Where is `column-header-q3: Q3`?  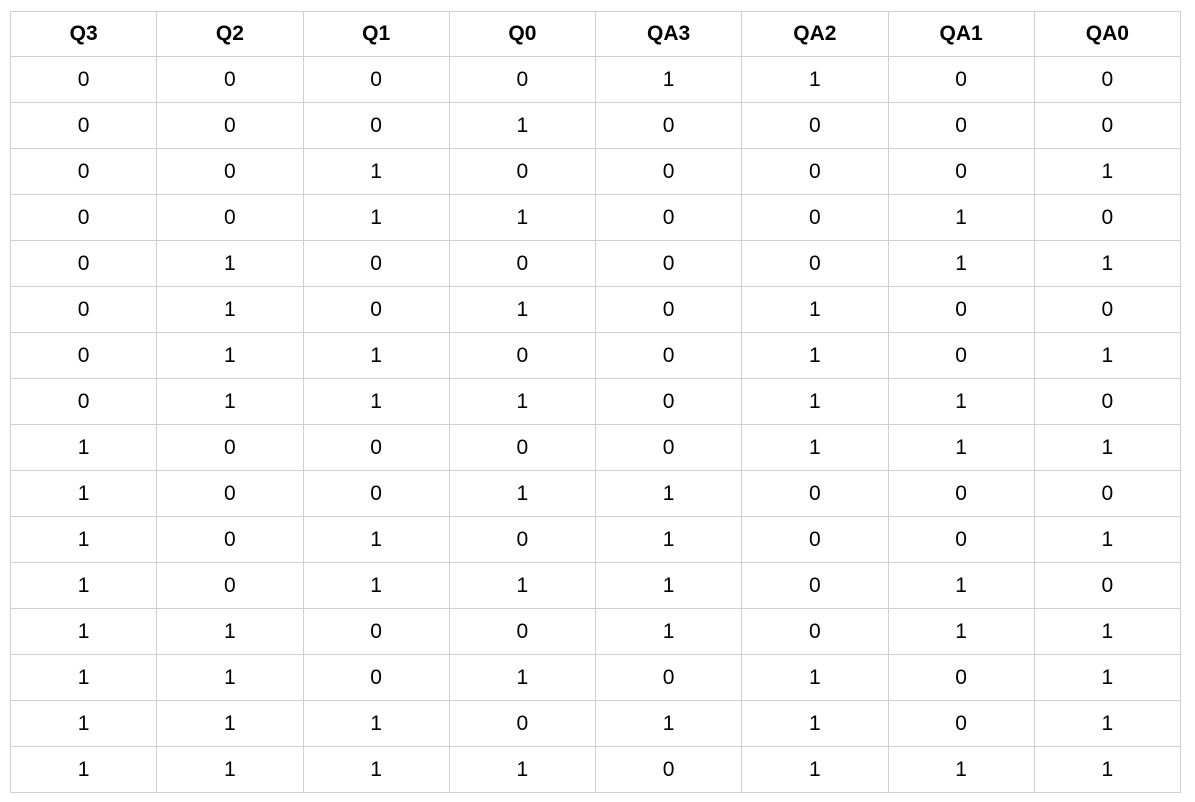 column-header-q3: Q3 is located at coordinates (83, 34).